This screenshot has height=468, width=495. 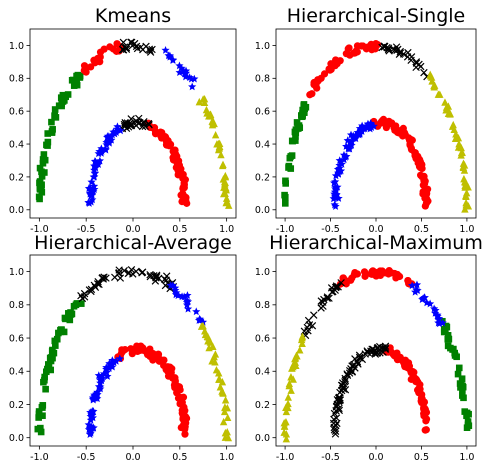 I want to click on series-3-point, so click(x=335, y=206).